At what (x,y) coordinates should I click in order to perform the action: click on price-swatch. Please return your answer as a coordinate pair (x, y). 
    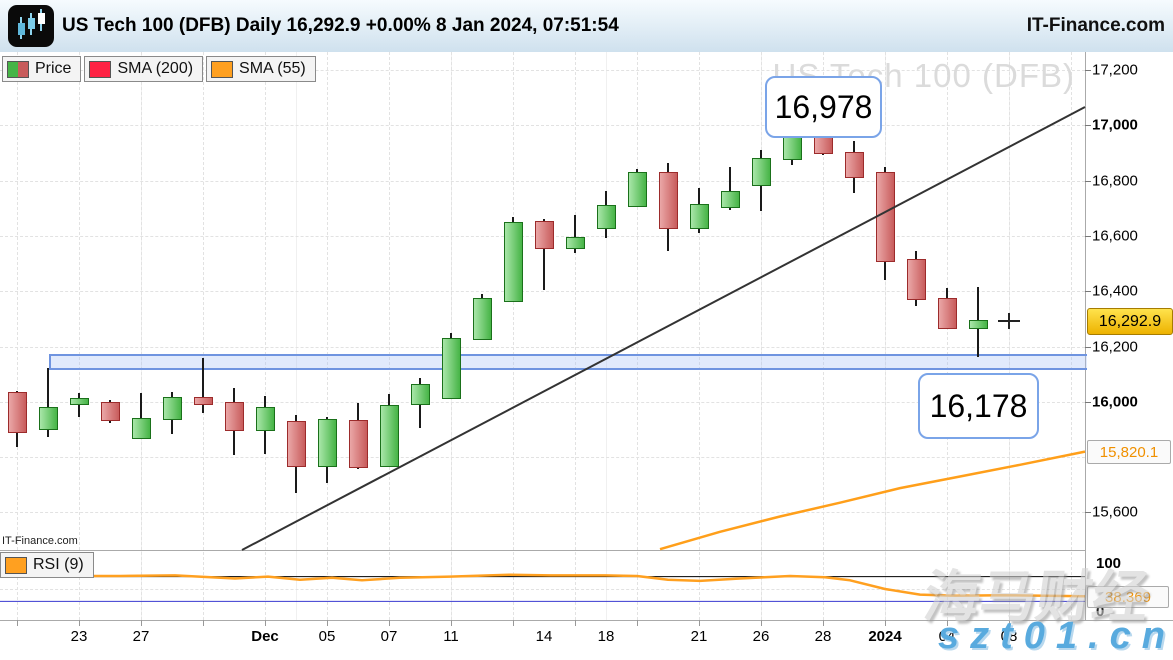
    Looking at the image, I should click on (18, 69).